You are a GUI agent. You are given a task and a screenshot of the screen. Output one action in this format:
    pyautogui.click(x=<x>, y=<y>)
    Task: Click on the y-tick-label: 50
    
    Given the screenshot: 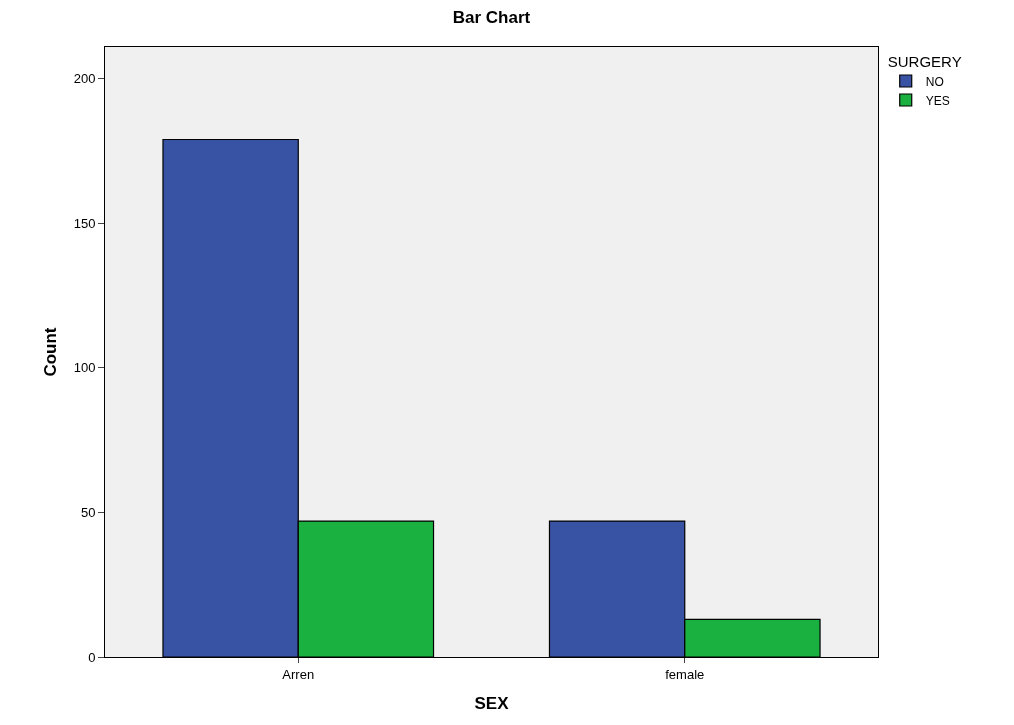 What is the action you would take?
    pyautogui.click(x=88, y=512)
    